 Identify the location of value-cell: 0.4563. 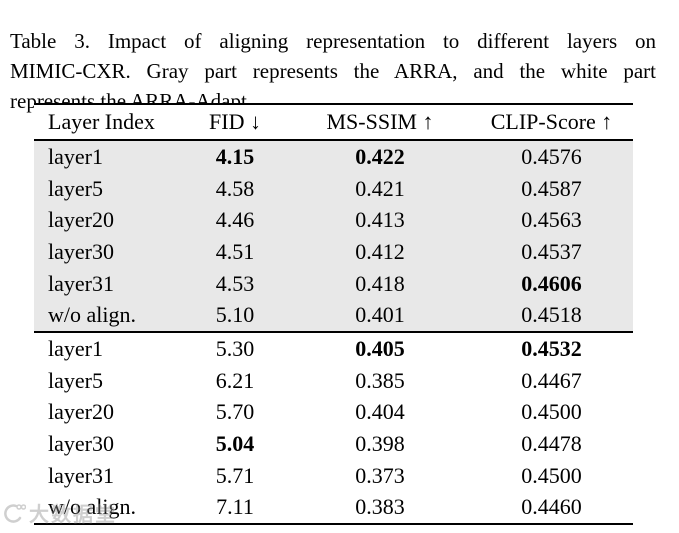
(551, 220).